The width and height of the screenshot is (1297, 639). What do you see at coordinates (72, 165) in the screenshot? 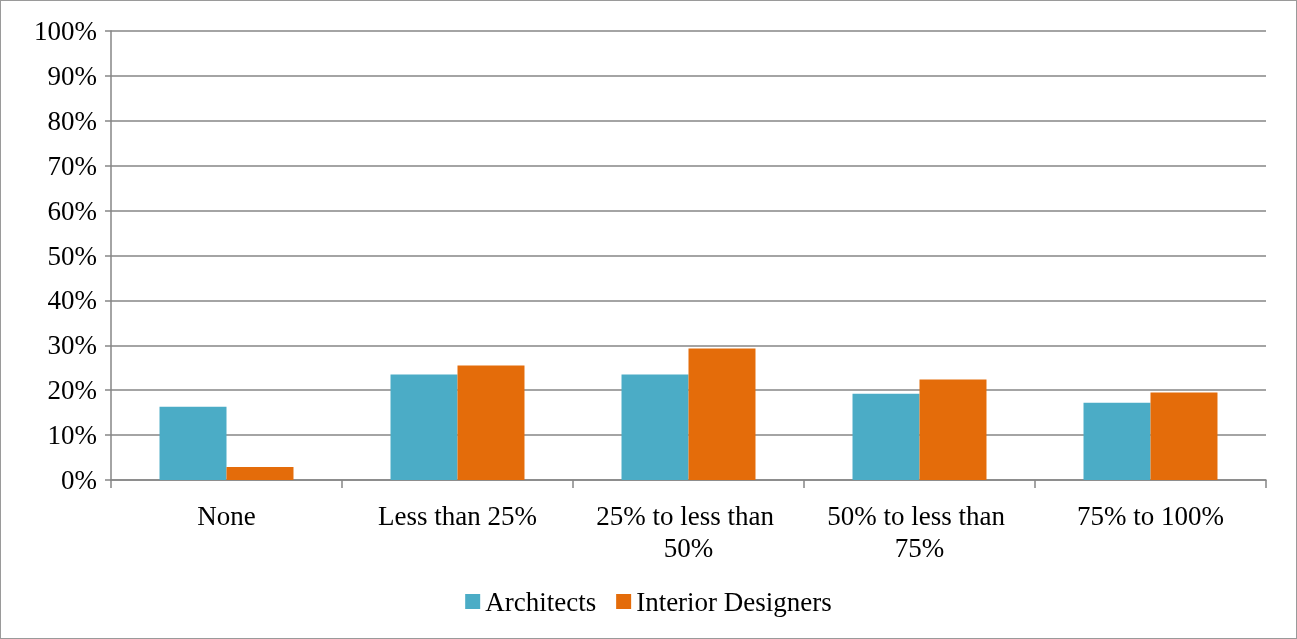
I see `y-tick-label: 70%` at bounding box center [72, 165].